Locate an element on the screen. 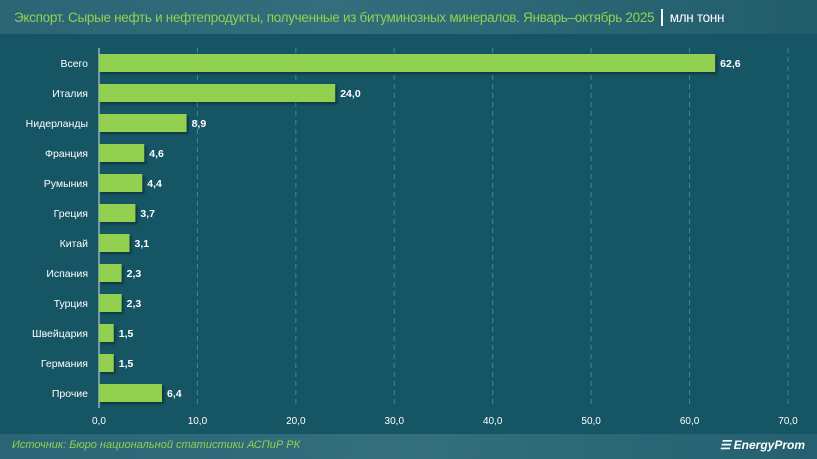  category-label: Греция is located at coordinates (71, 214).